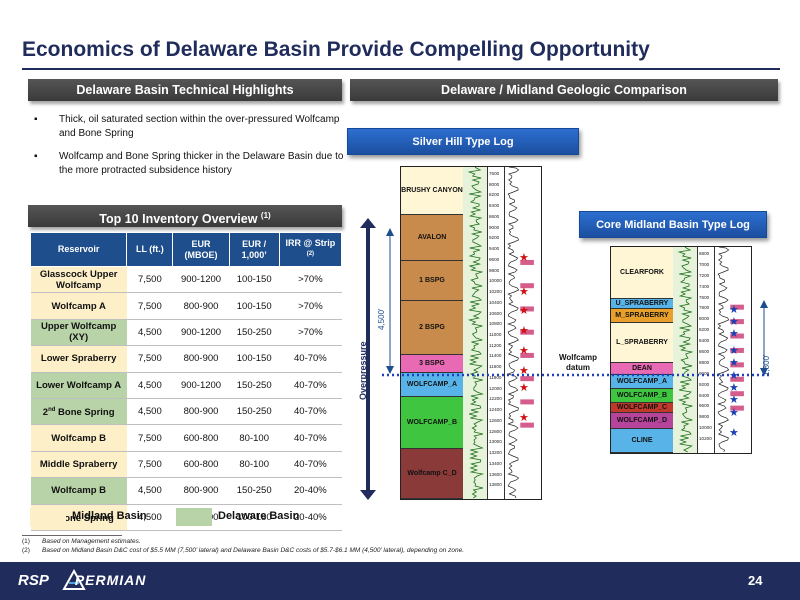 This screenshot has width=800, height=600. Describe the element at coordinates (495, 431) in the screenshot. I see `depth-label: 12800` at that location.